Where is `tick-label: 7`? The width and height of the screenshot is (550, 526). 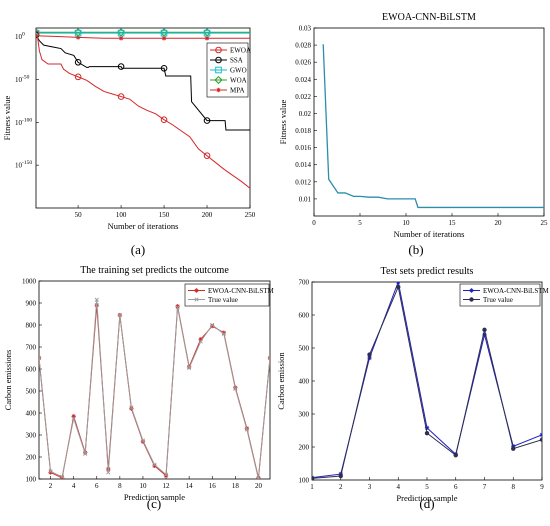
tick-label: 7 is located at coordinates (485, 487).